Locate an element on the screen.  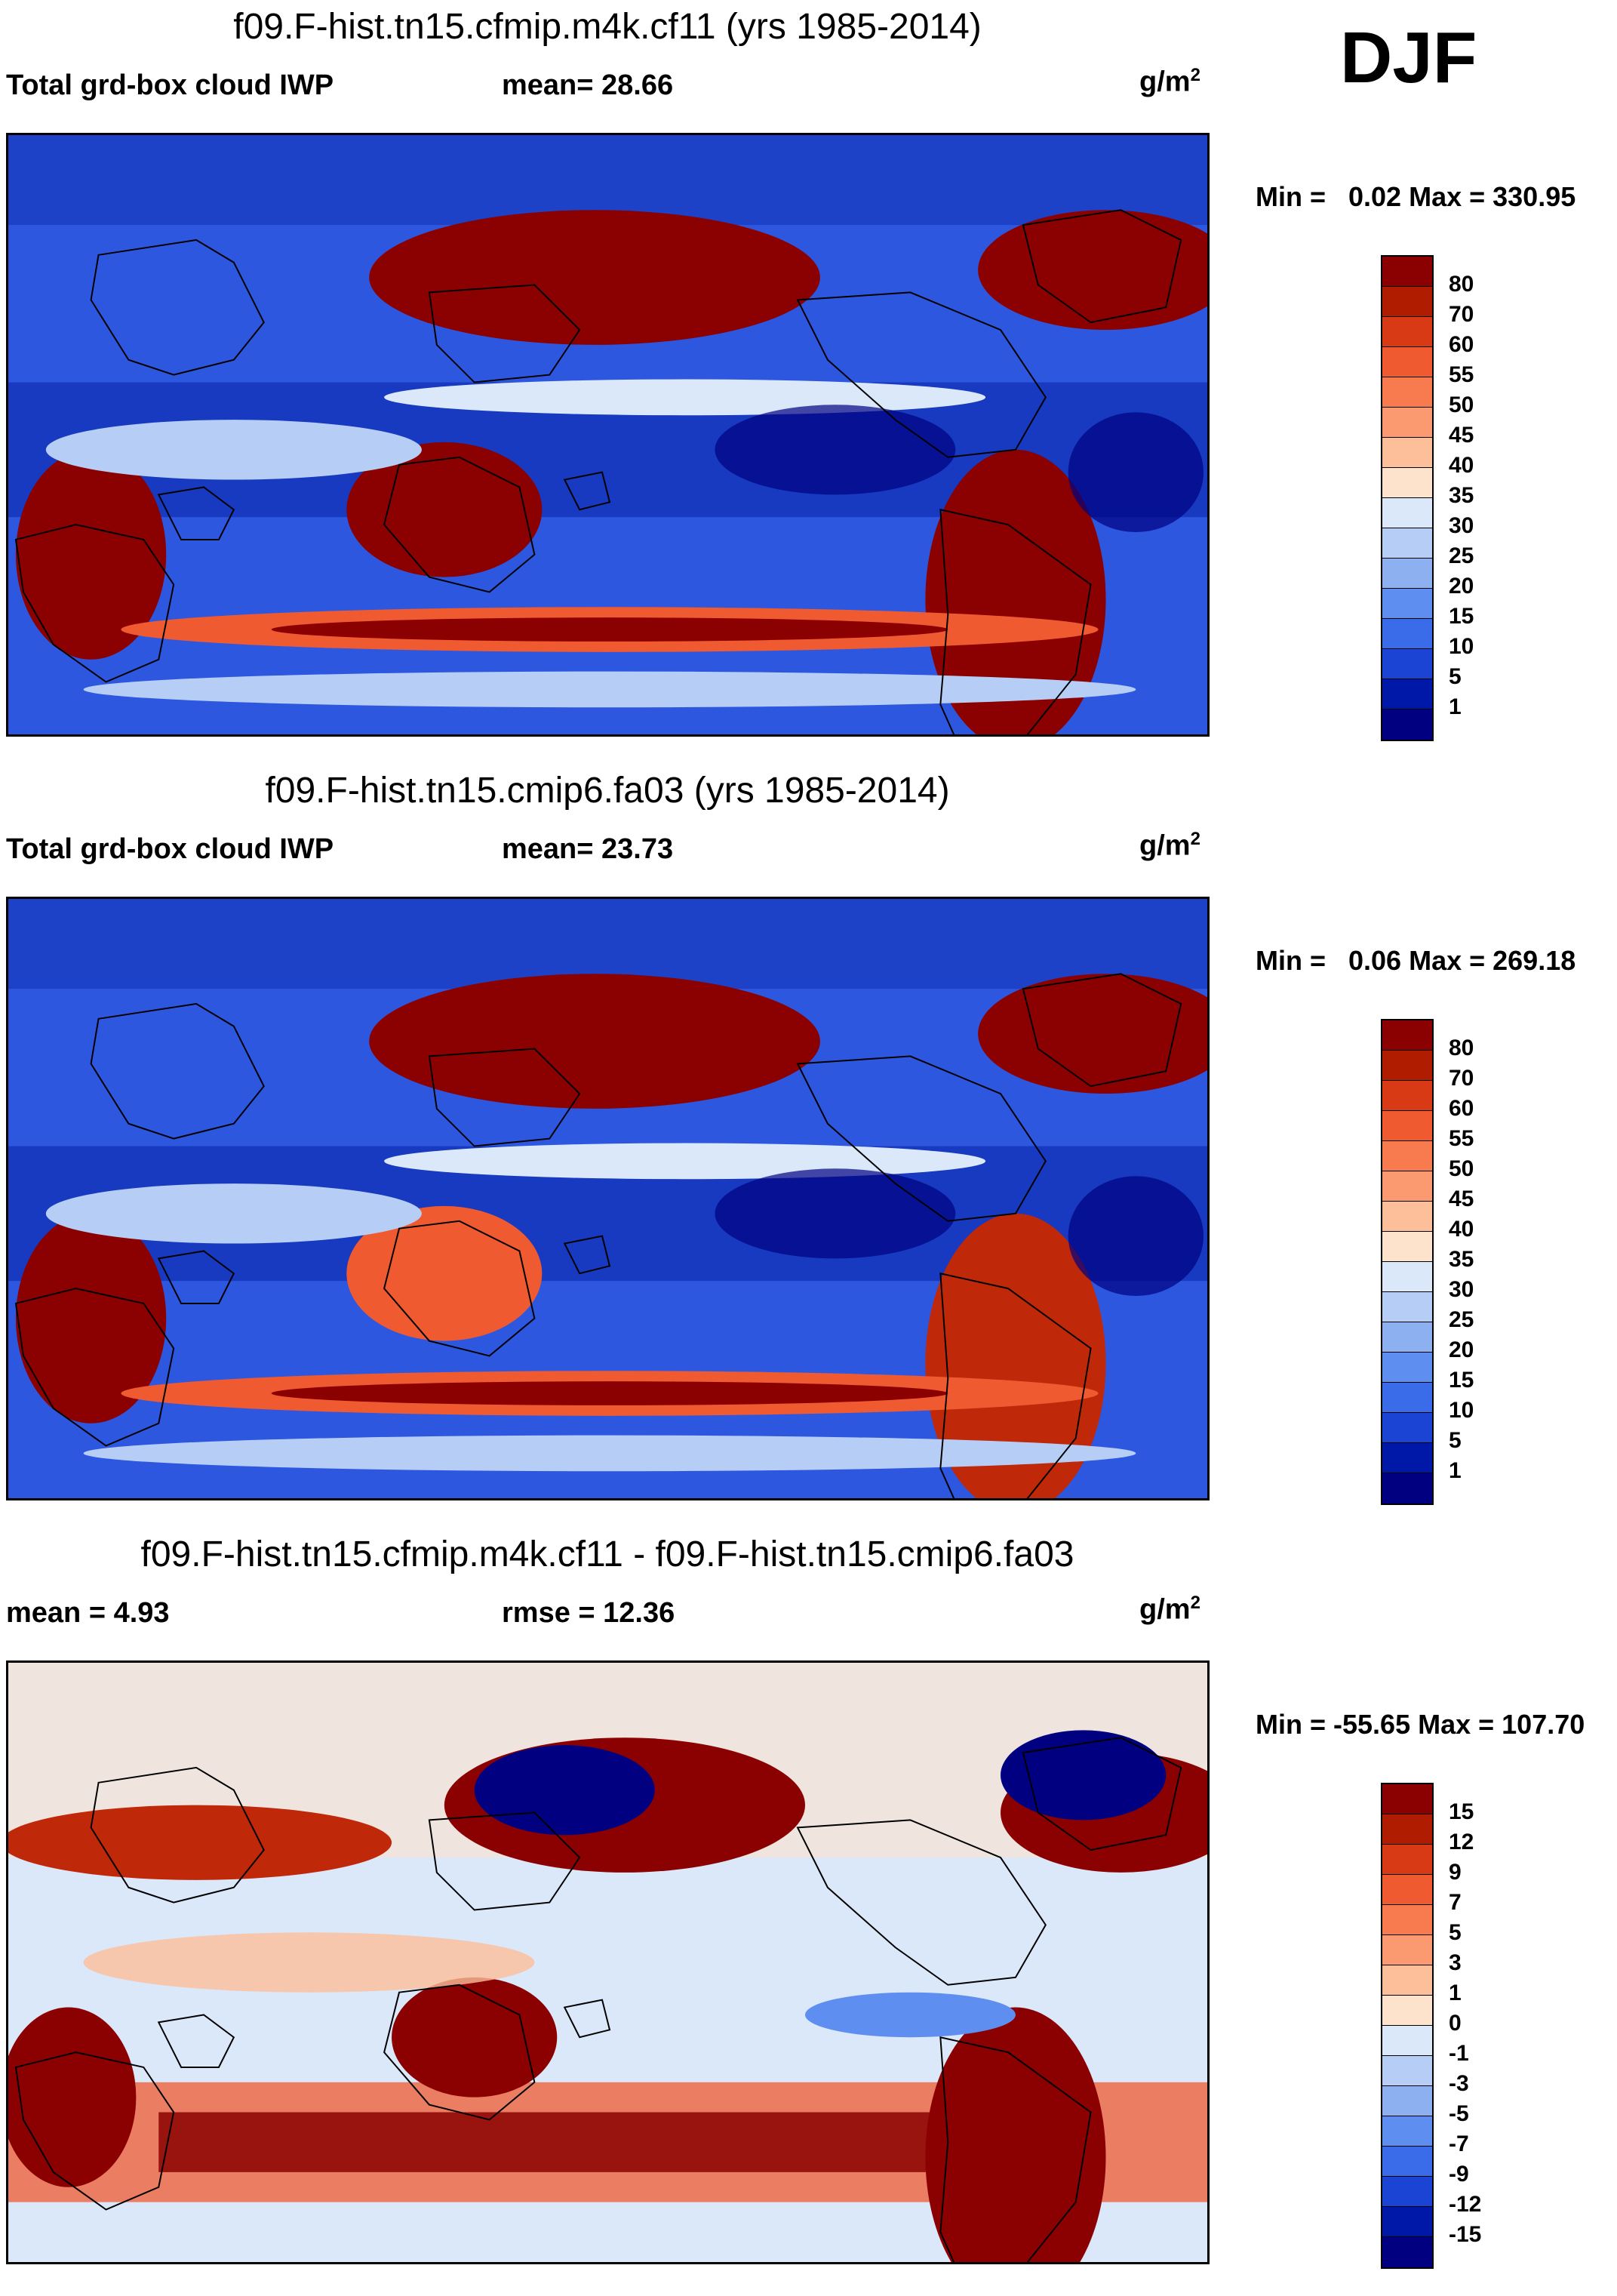
colorbar-tick-label: 3 is located at coordinates (1455, 1962).